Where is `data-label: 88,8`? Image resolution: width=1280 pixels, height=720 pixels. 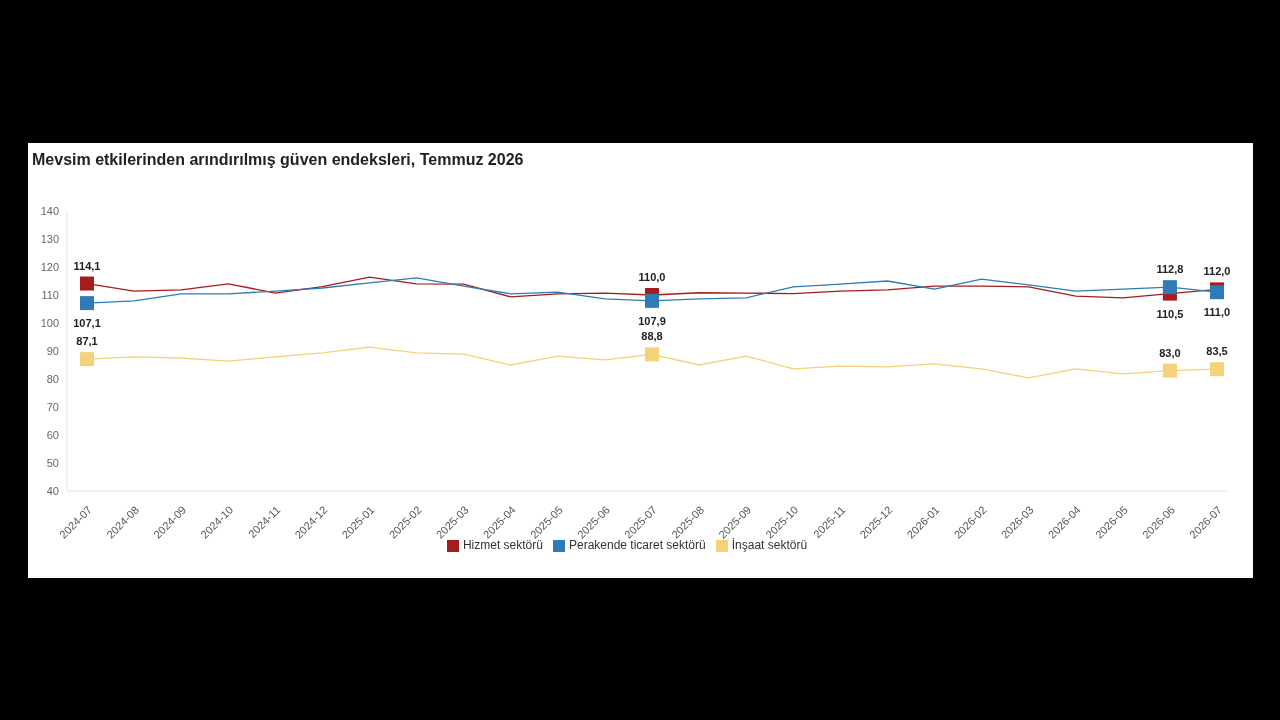 data-label: 88,8 is located at coordinates (652, 336).